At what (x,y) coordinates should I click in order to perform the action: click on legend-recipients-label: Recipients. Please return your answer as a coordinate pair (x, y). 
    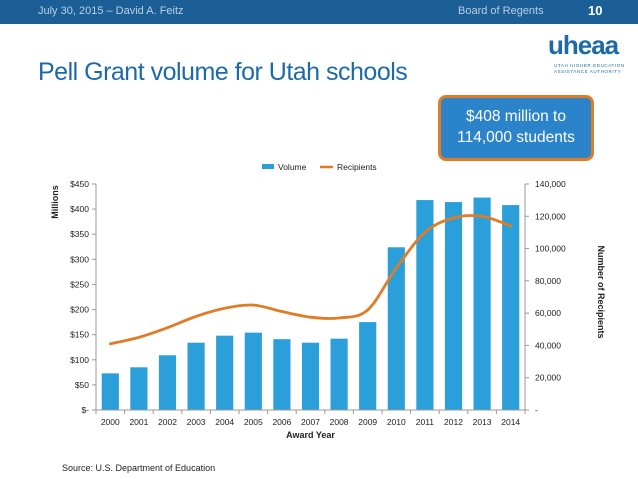
    Looking at the image, I should click on (357, 167).